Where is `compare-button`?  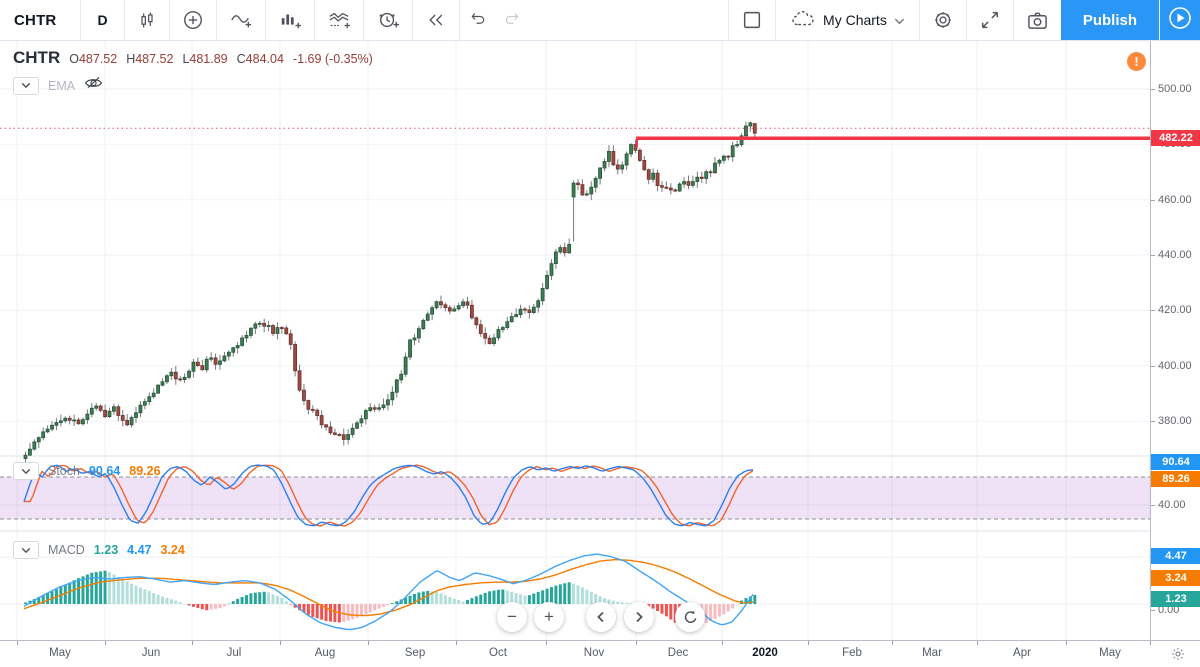 compare-button is located at coordinates (193, 20).